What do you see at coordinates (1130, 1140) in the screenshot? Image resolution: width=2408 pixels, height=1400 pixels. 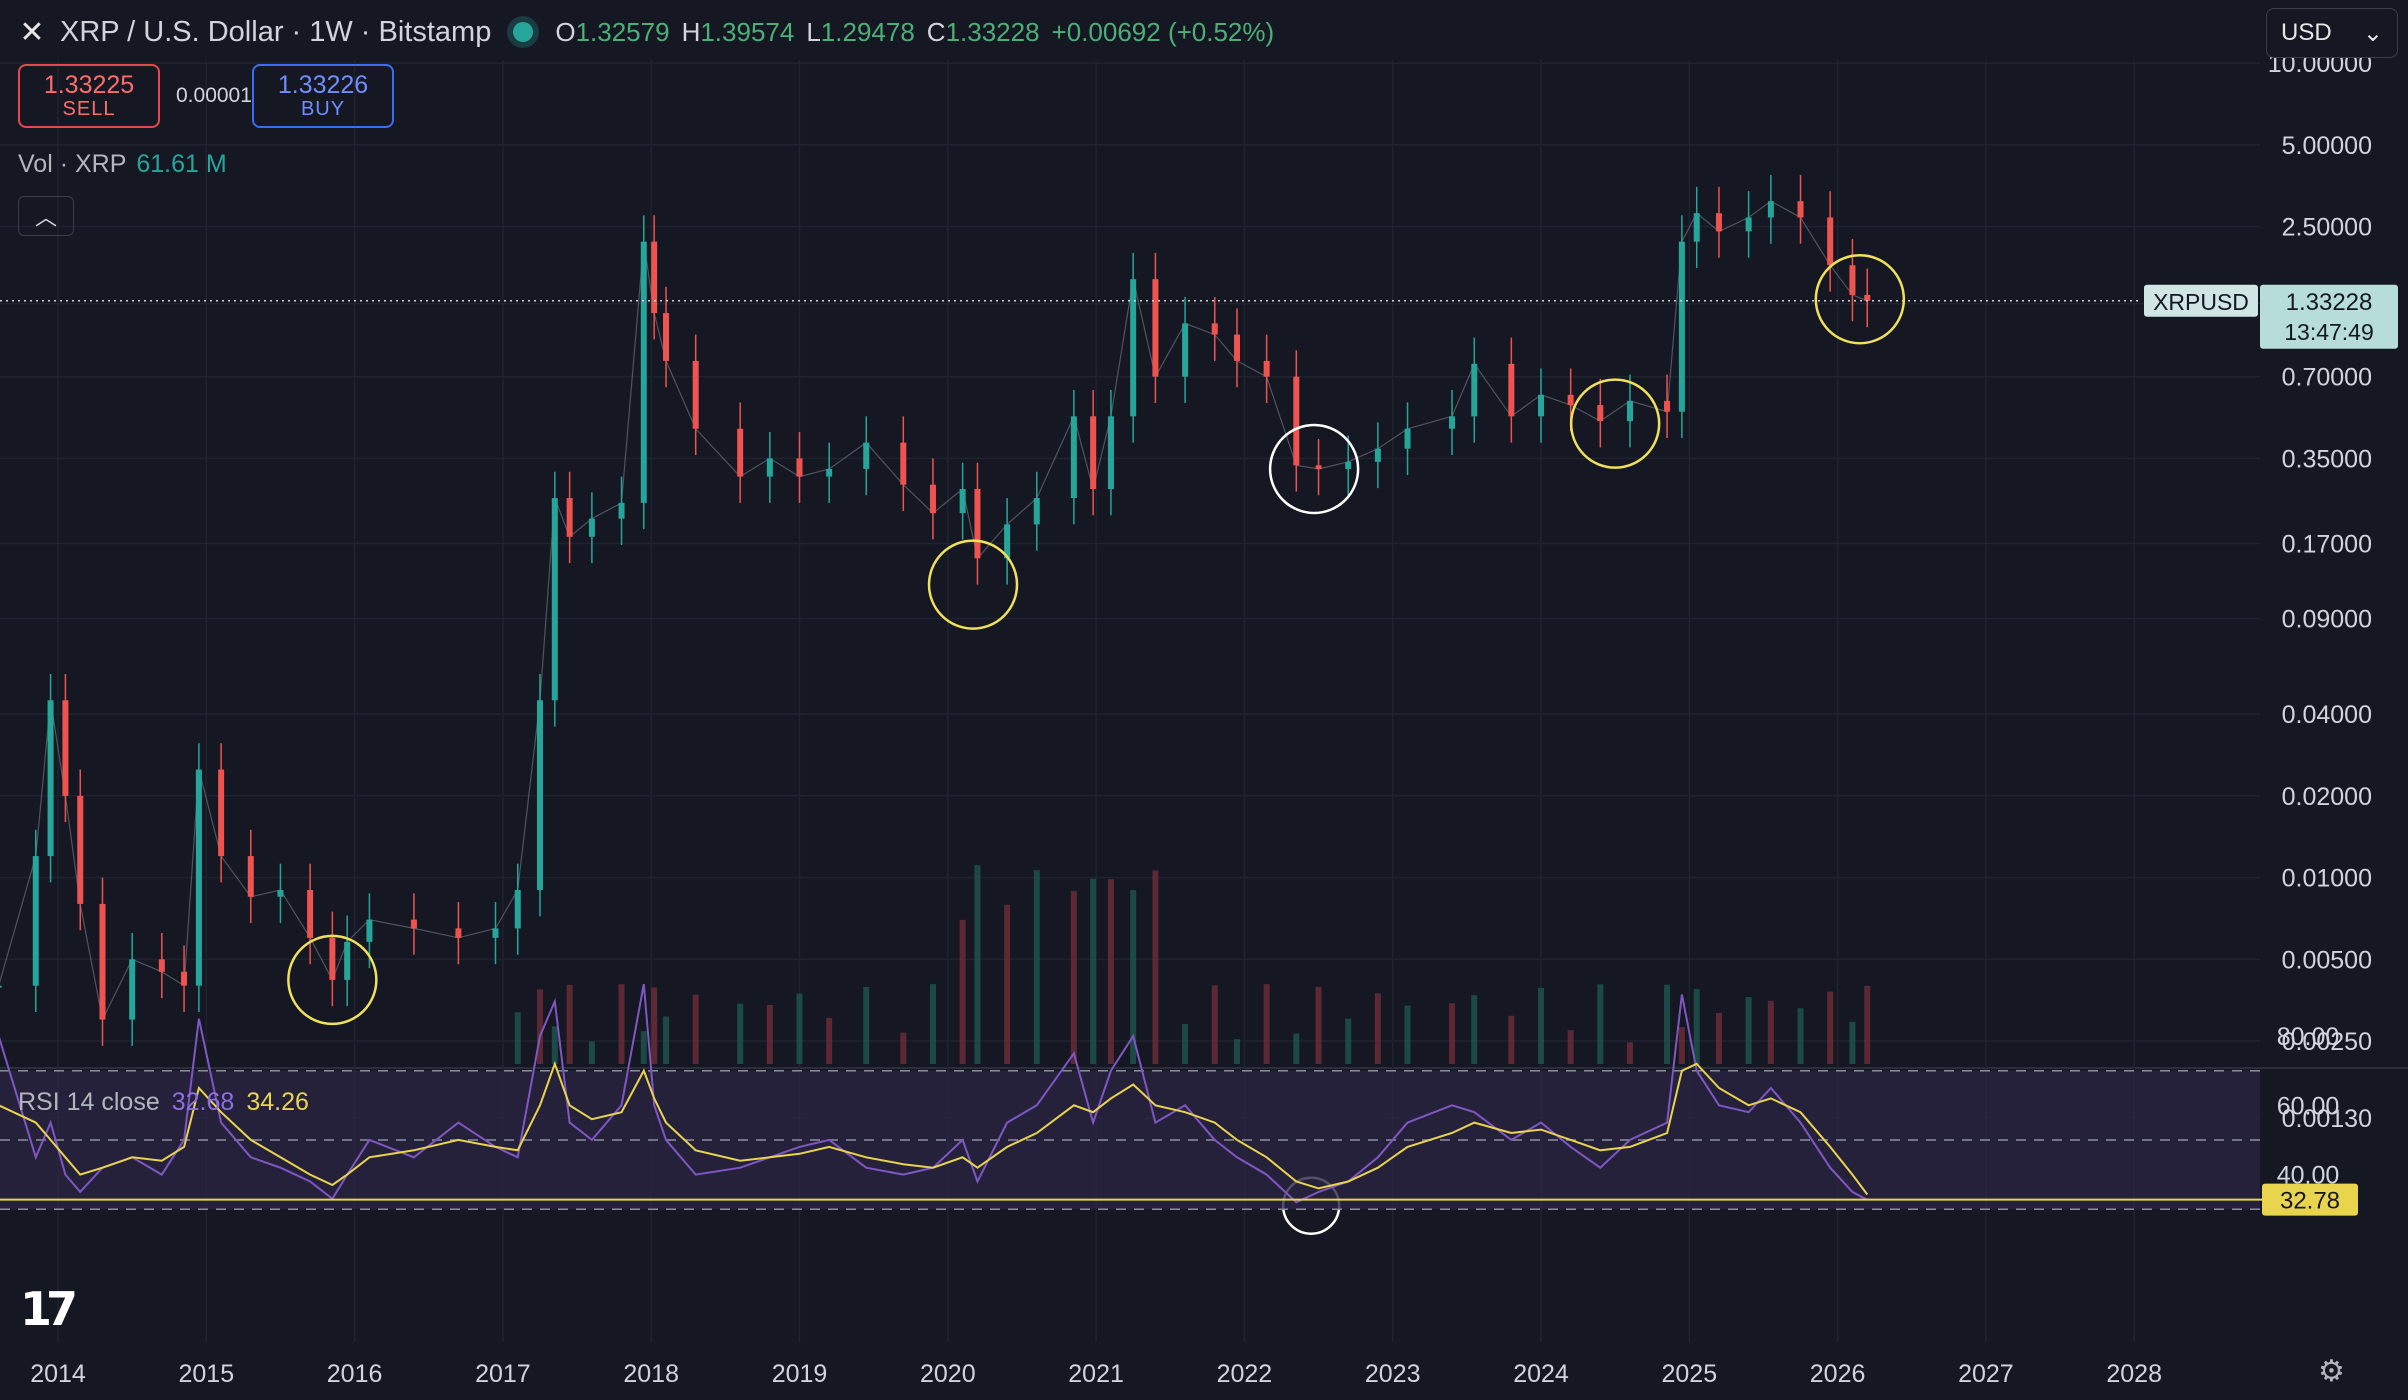 I see `rsi-band` at bounding box center [1130, 1140].